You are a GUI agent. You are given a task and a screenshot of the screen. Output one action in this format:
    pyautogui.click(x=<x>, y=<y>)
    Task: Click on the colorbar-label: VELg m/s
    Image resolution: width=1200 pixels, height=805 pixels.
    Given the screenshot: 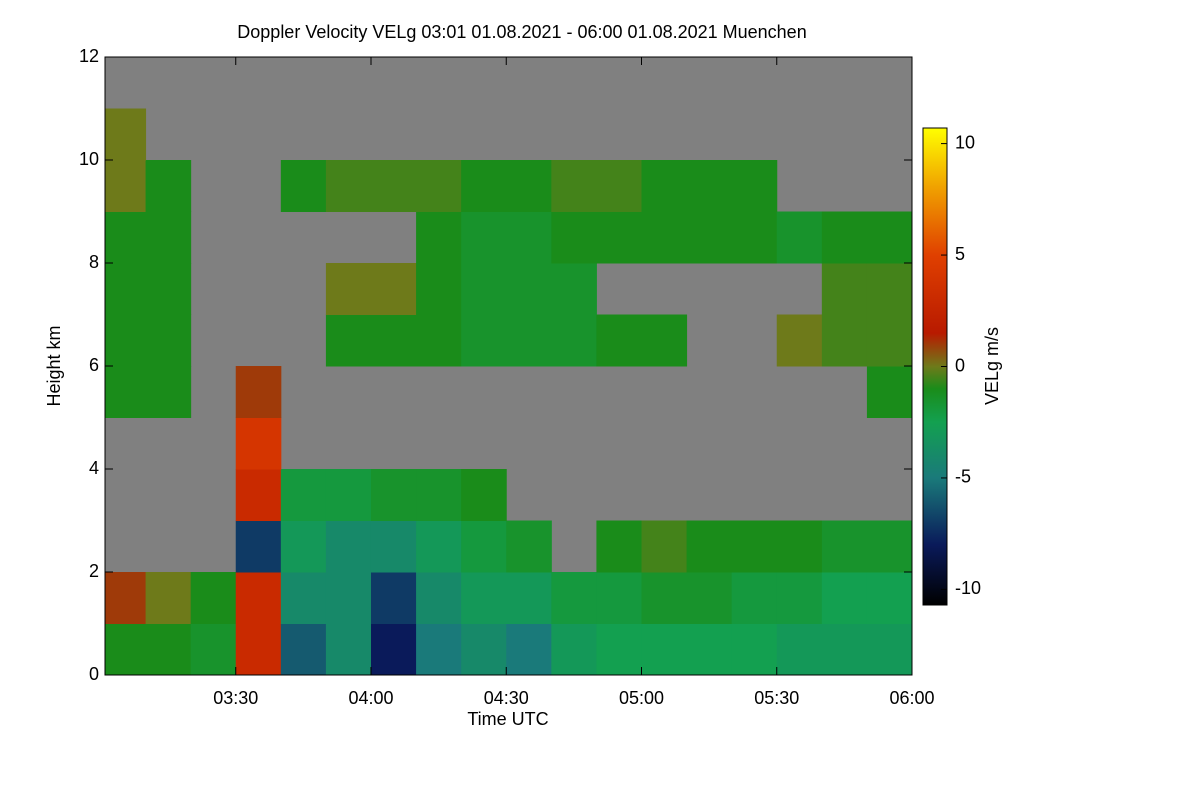 What is the action you would take?
    pyautogui.click(x=992, y=366)
    